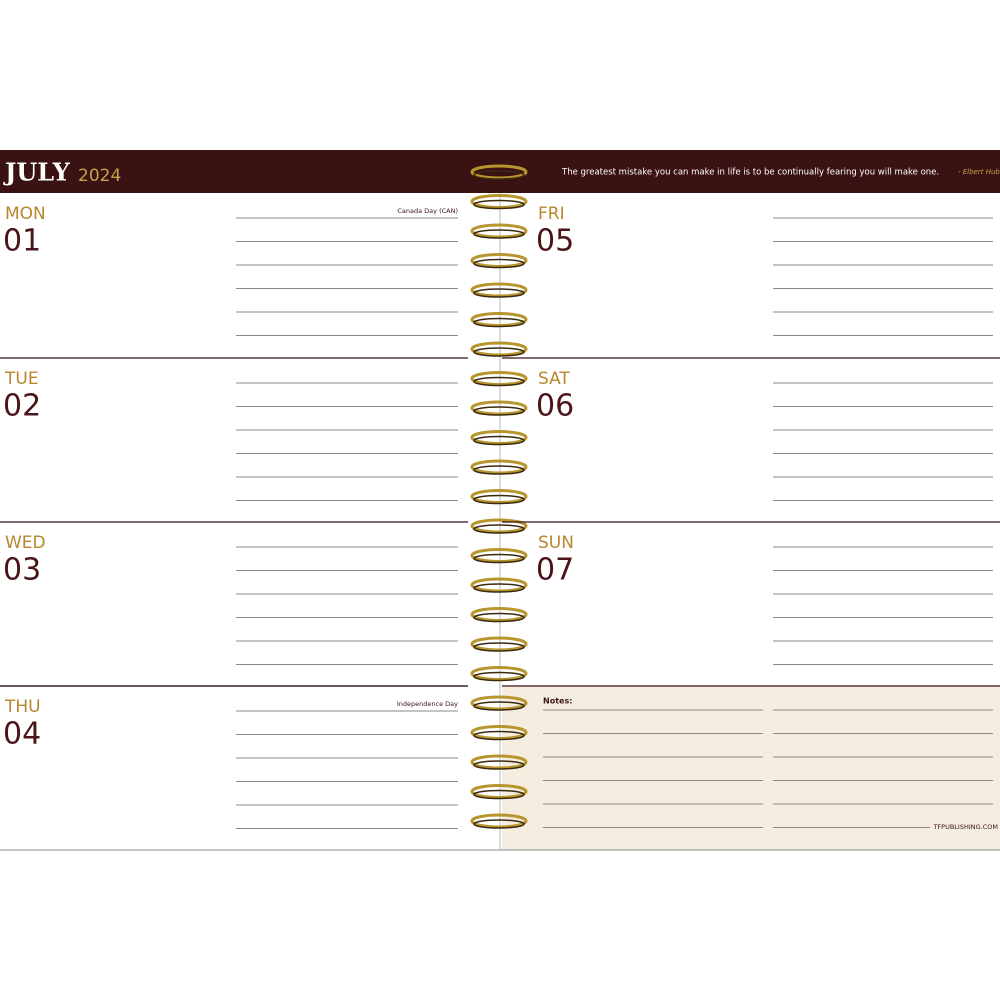  Describe the element at coordinates (751, 768) in the screenshot. I see `notes-panel` at that location.